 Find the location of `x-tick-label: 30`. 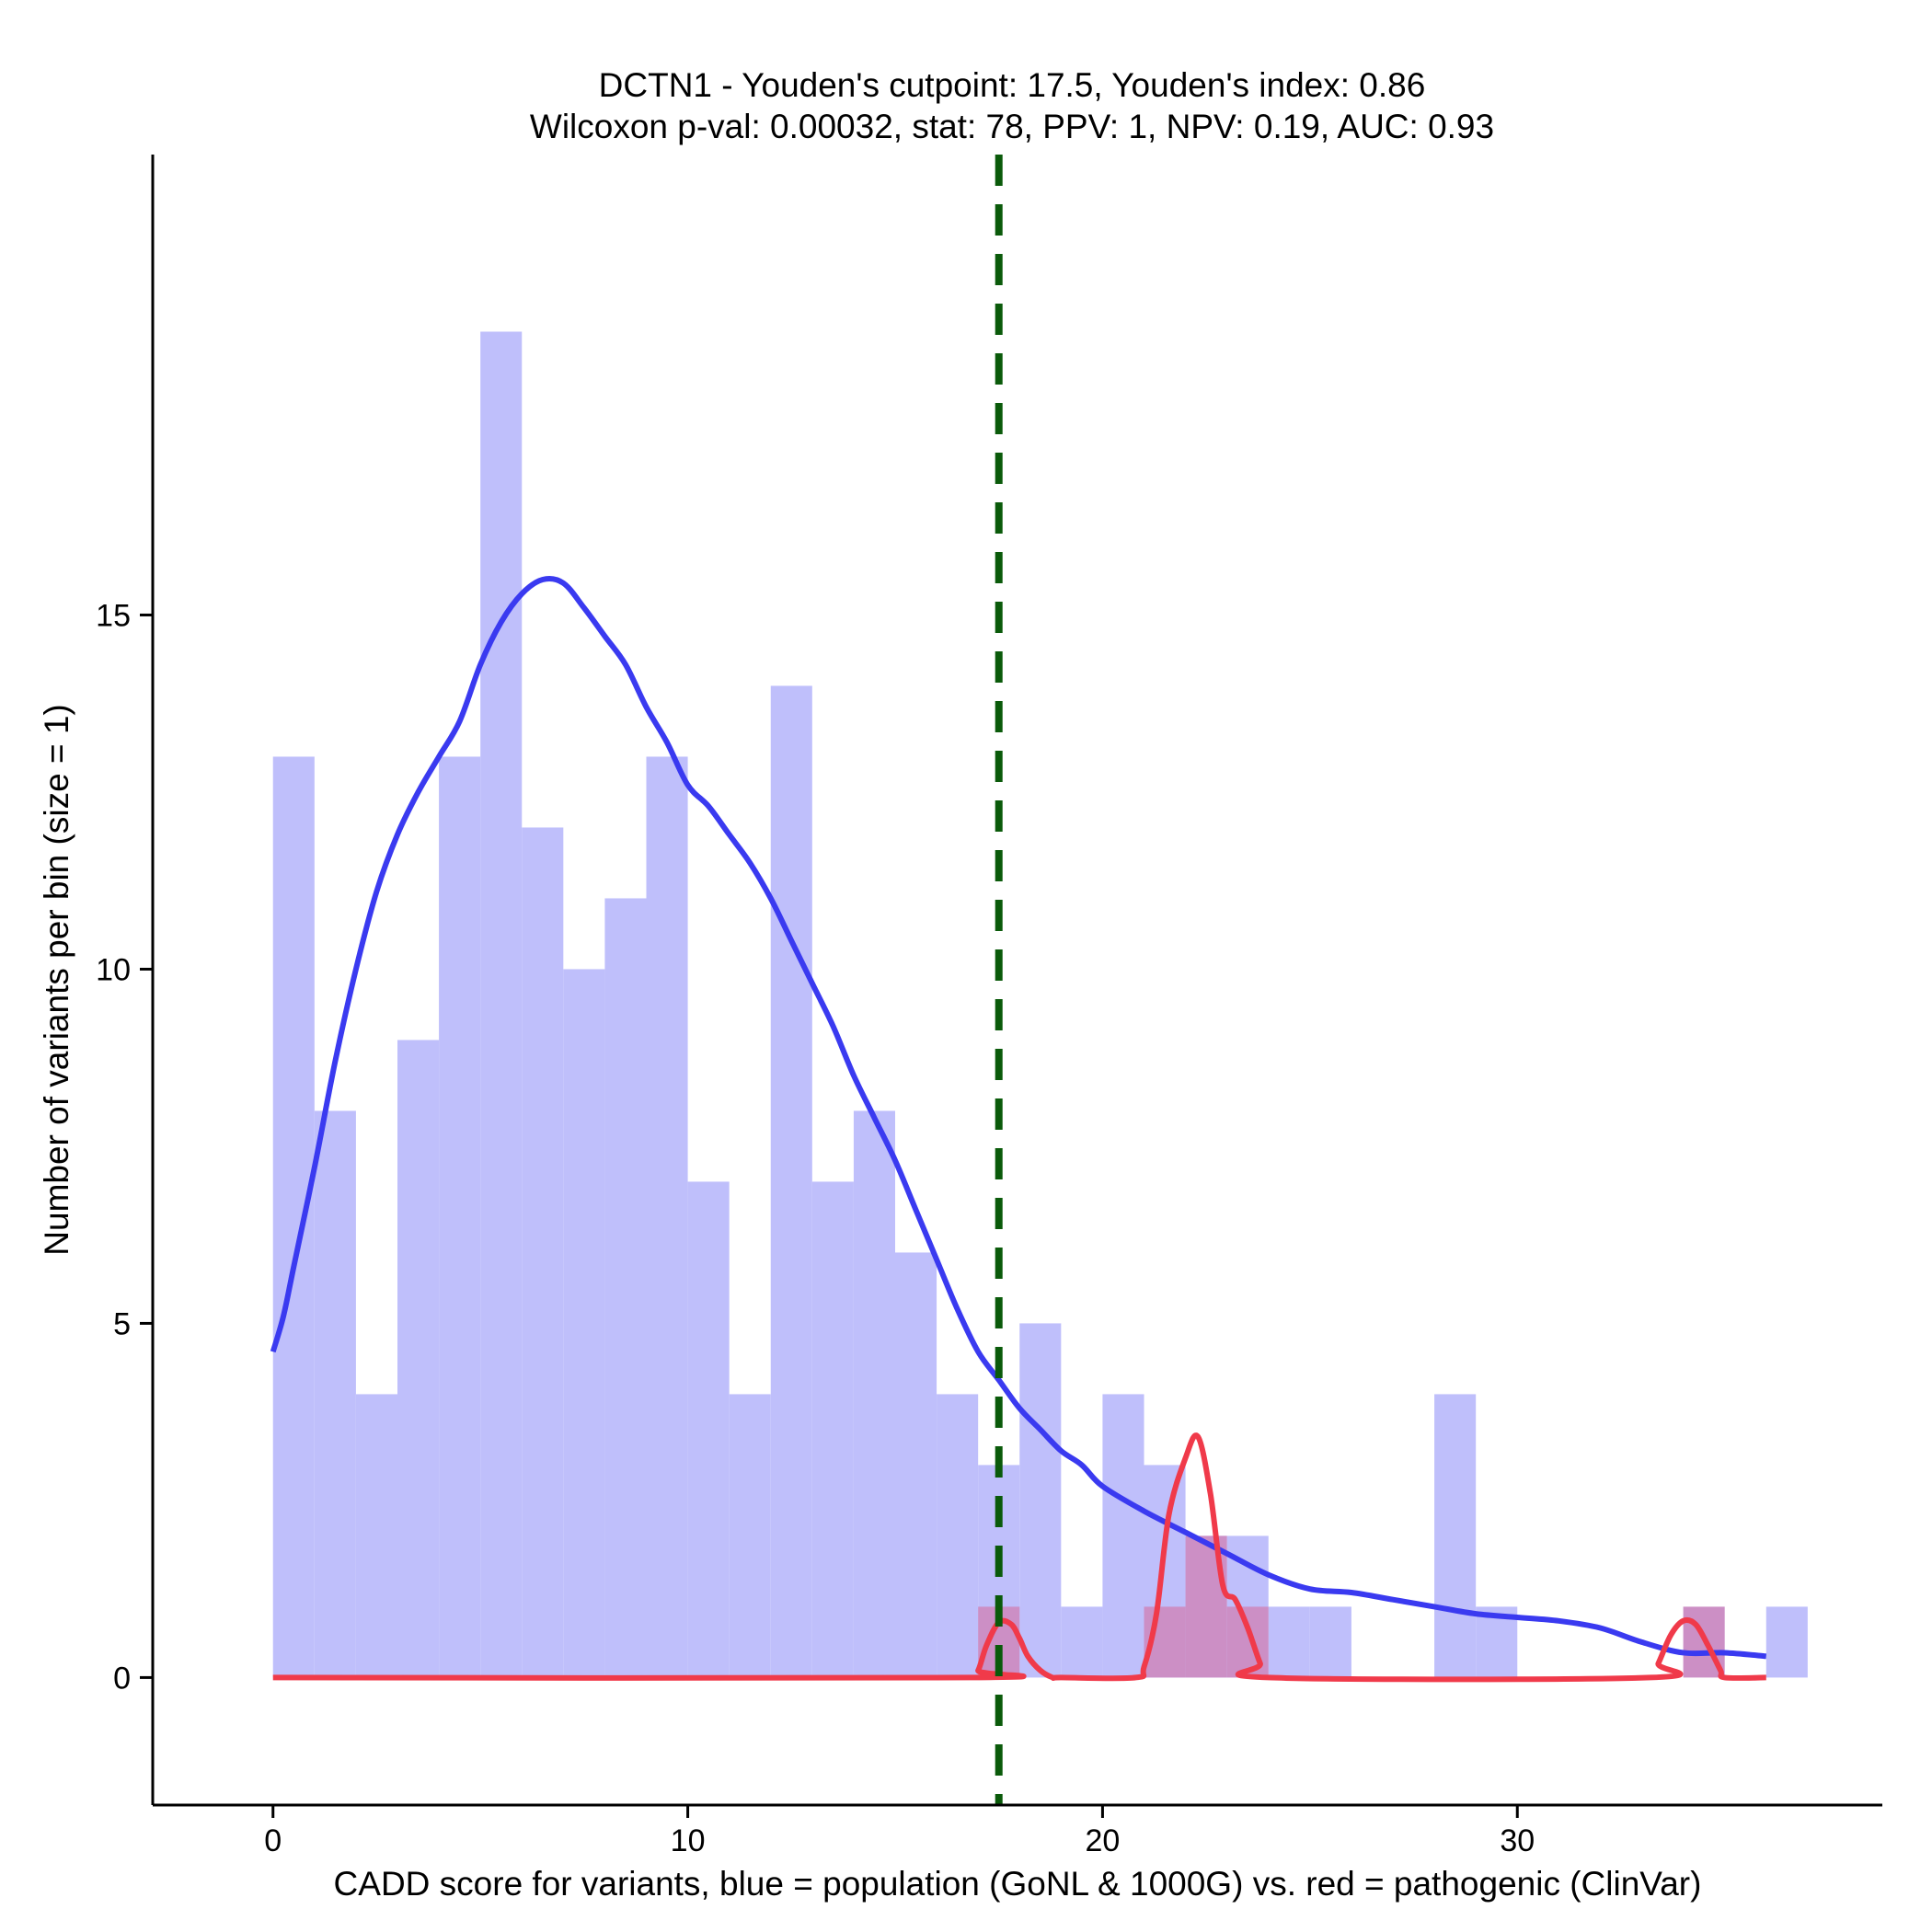

x-tick-label: 30 is located at coordinates (1517, 1840).